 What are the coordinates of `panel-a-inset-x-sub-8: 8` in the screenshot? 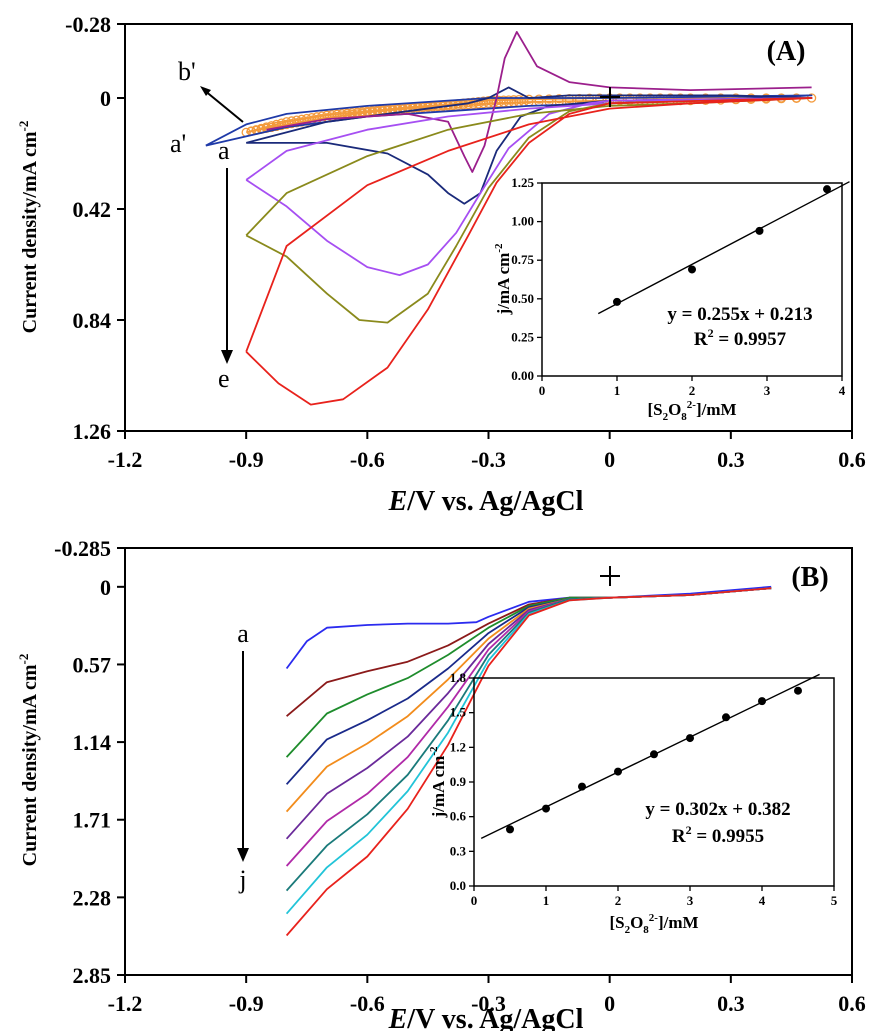 It's located at (684, 417).